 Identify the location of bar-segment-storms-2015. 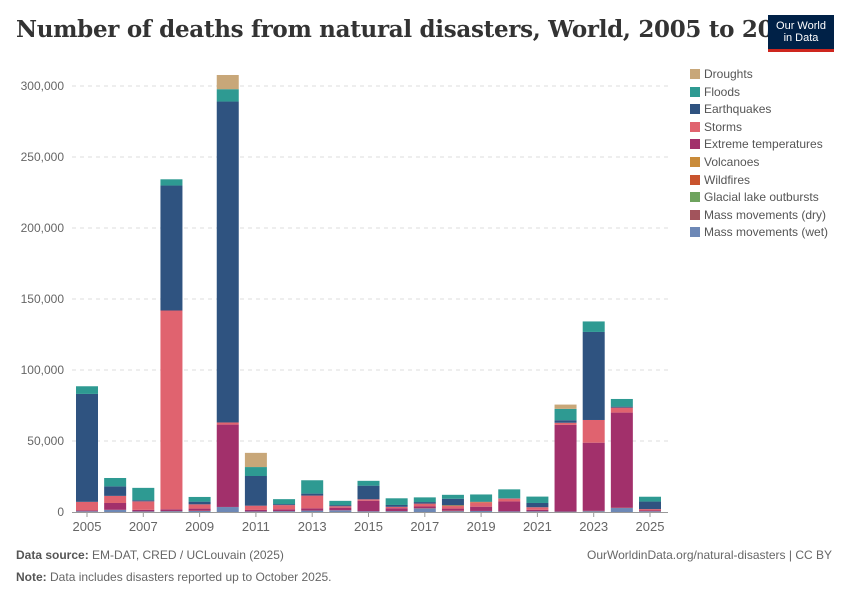
(368, 500).